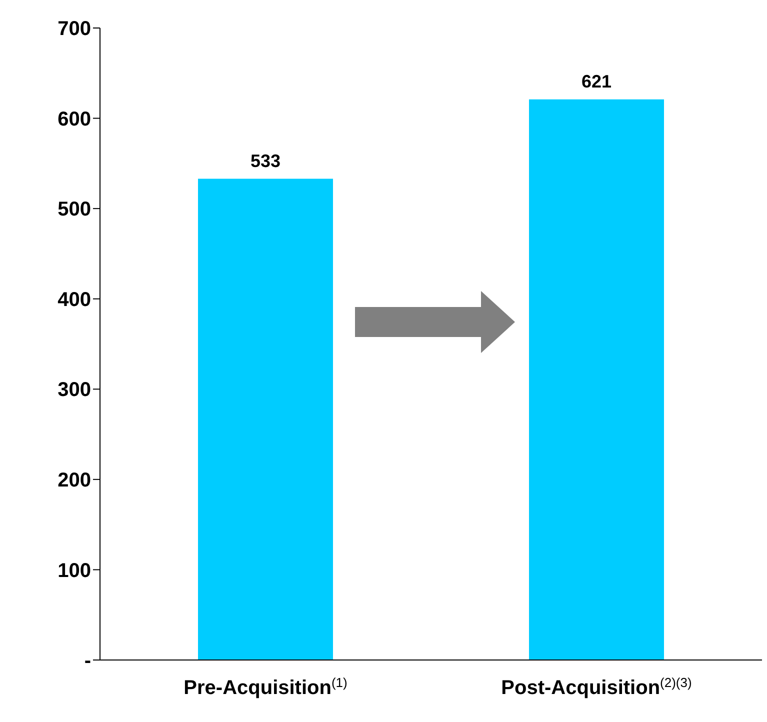 This screenshot has width=767, height=722. What do you see at coordinates (74, 29) in the screenshot?
I see `y-tick-label: 700` at bounding box center [74, 29].